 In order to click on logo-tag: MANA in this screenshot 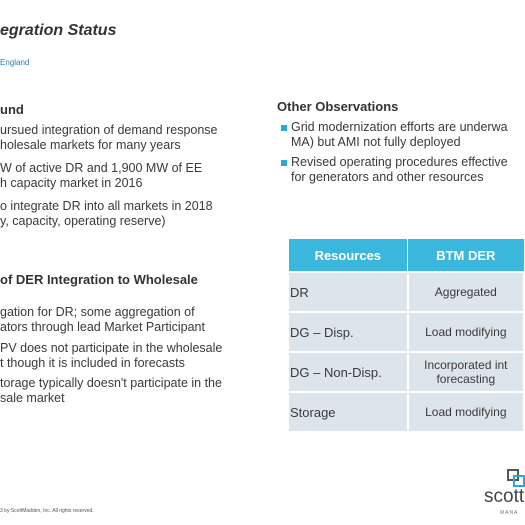, I will do `click(509, 513)`.